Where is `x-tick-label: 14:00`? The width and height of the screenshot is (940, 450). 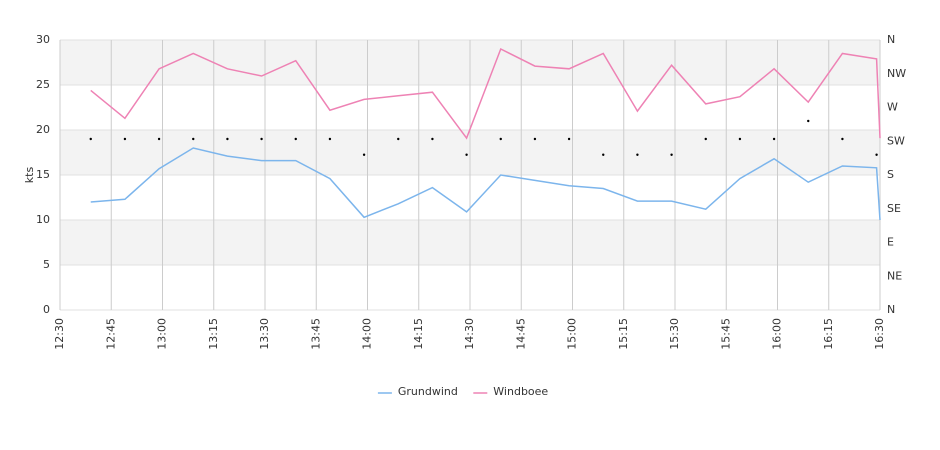 x-tick-label: 14:00 is located at coordinates (367, 334).